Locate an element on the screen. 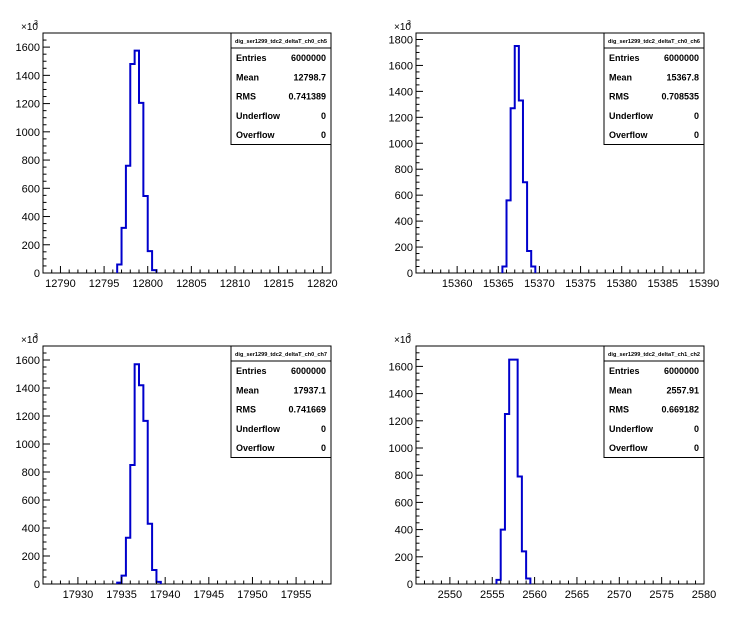 This screenshot has width=746, height=622. x-tick-label: 12810 is located at coordinates (235, 284).